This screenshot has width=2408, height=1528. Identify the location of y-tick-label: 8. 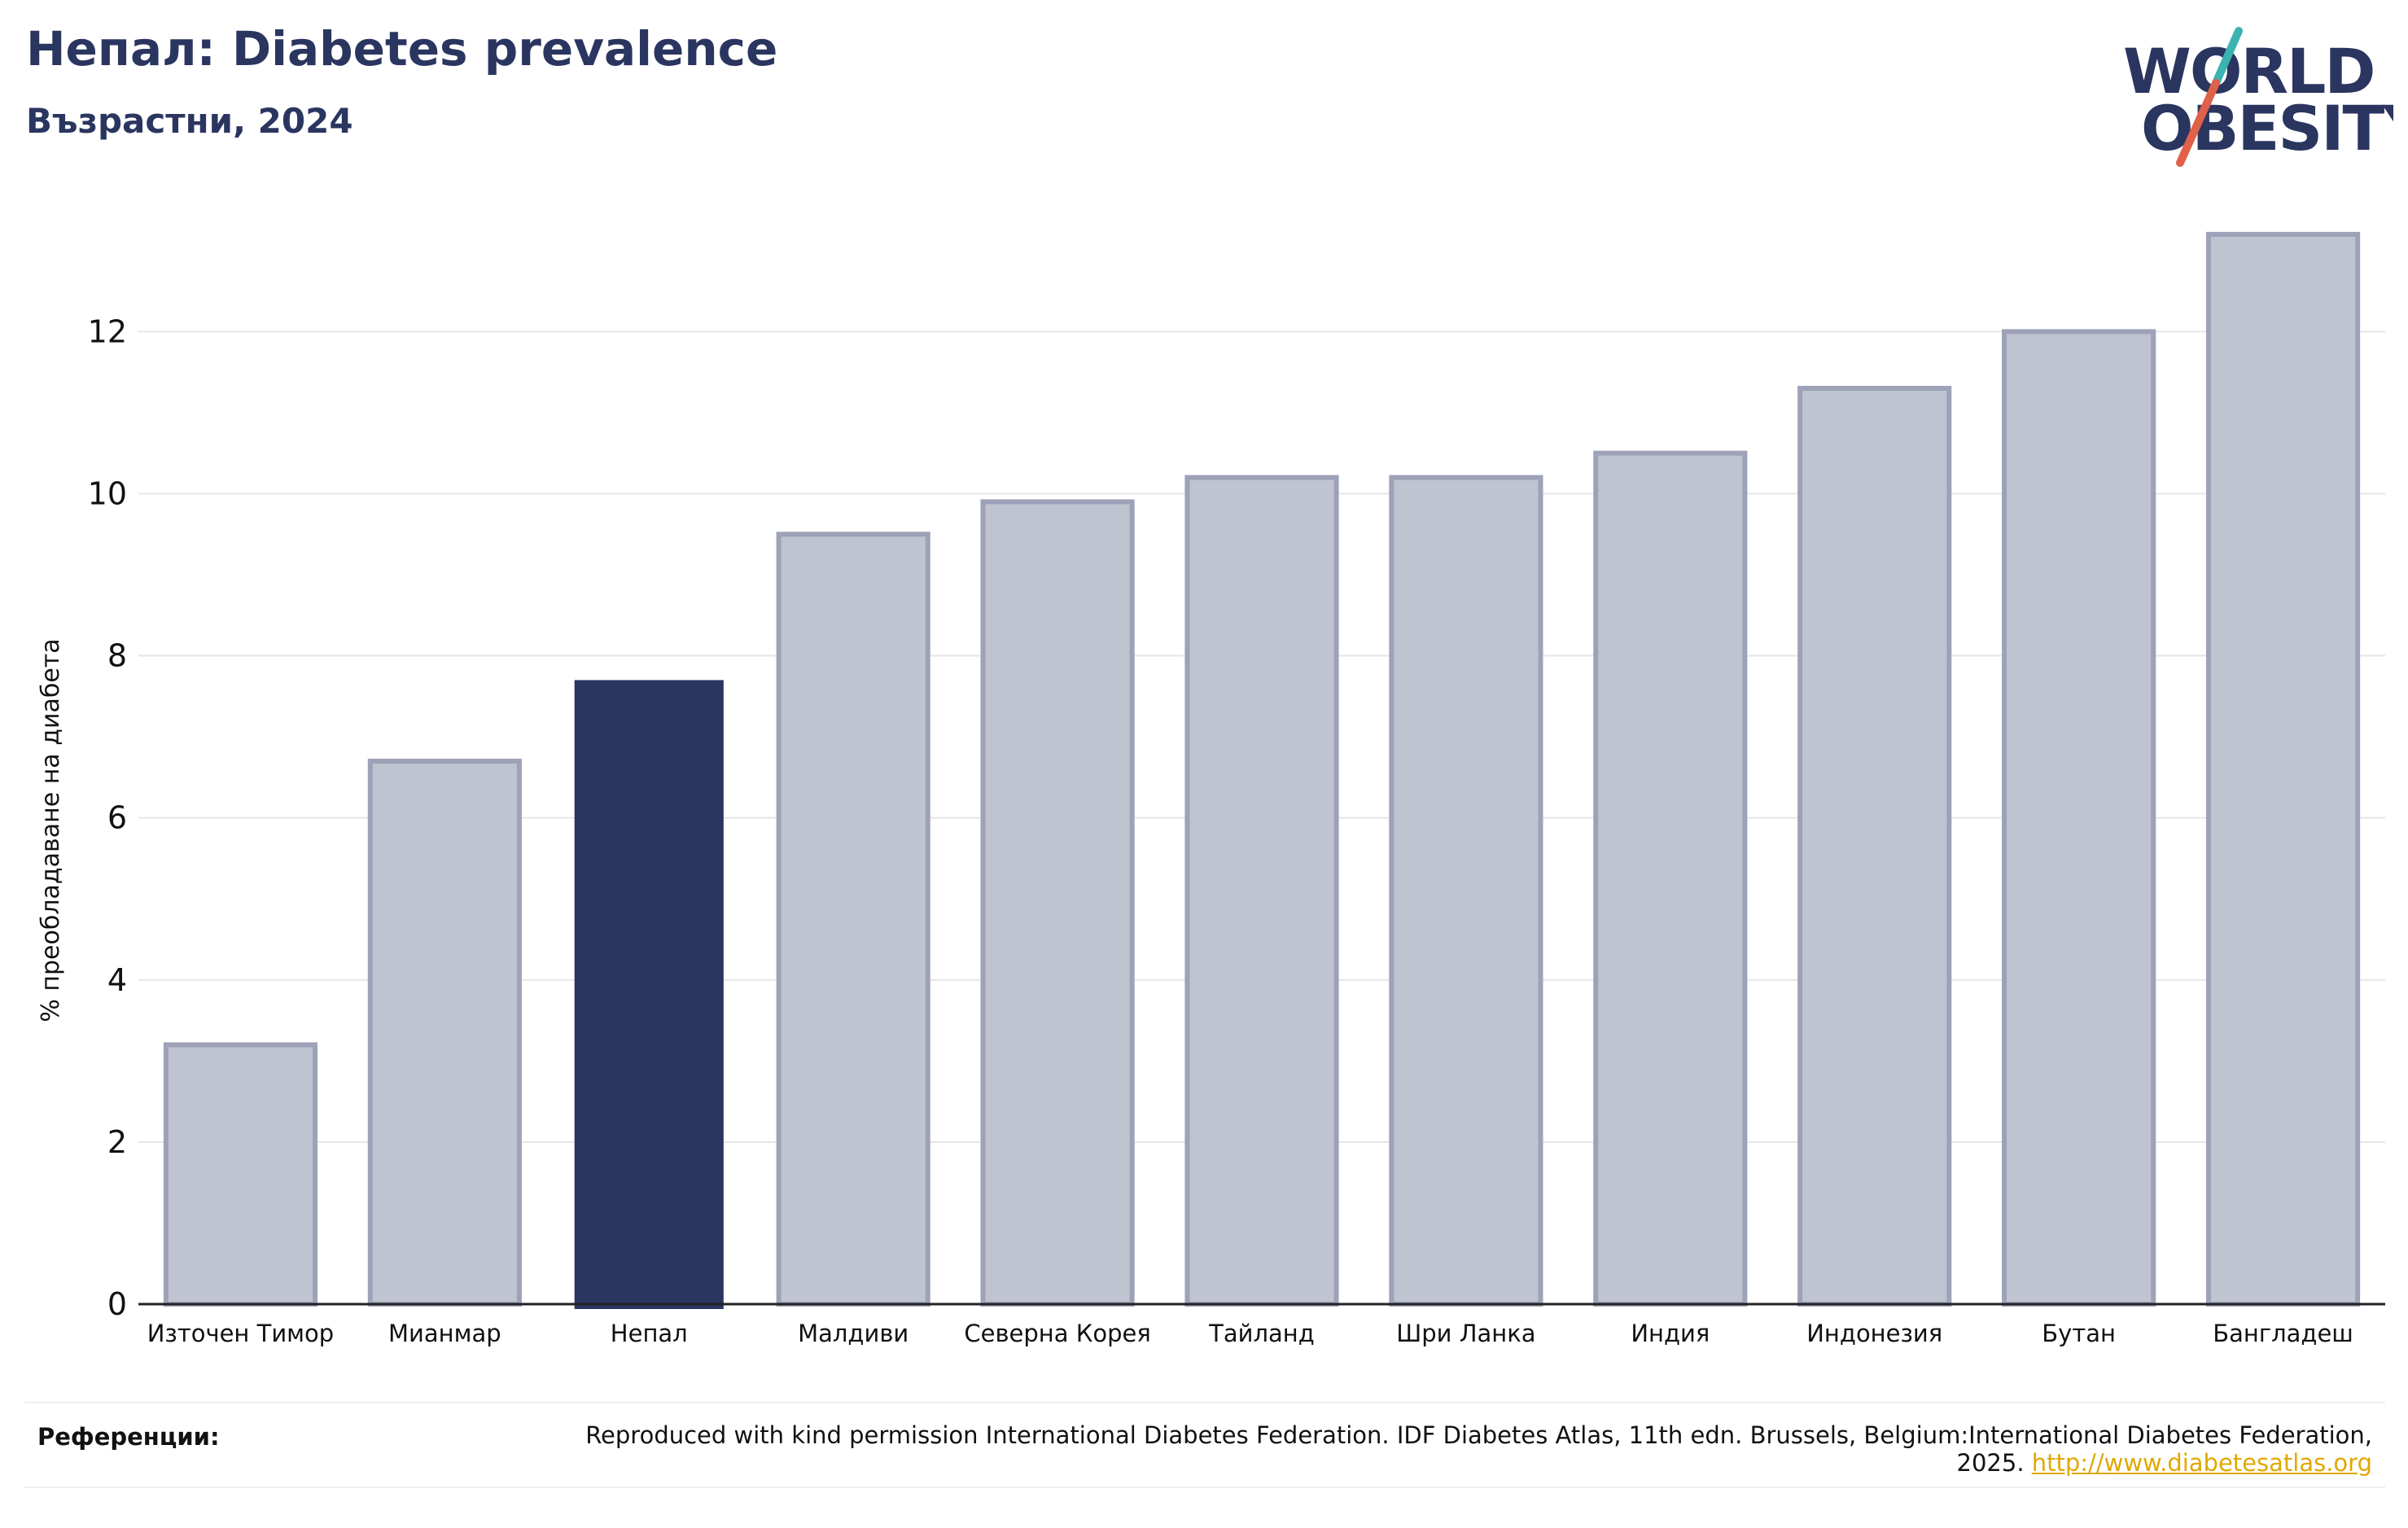
(117, 656).